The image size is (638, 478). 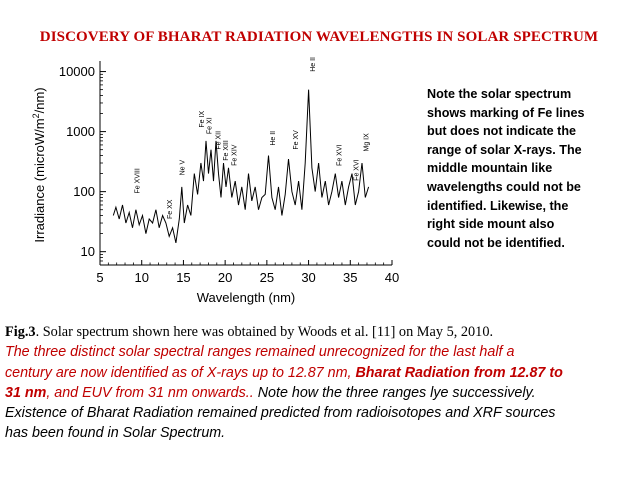 I want to click on caption-black-text: has been found in Solar Spectrum., so click(x=115, y=433).